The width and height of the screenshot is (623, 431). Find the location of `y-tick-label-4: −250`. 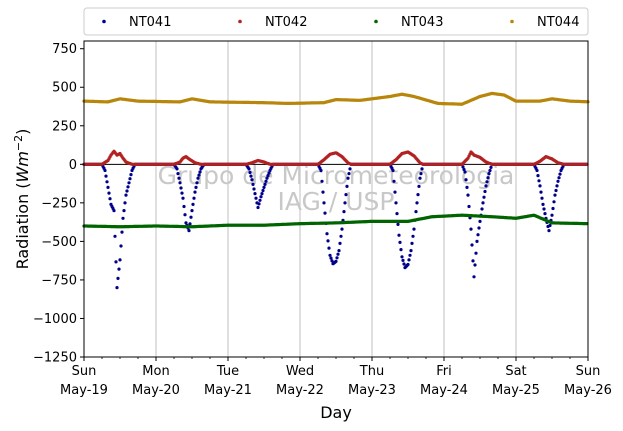

y-tick-label-4: −250 is located at coordinates (59, 203).